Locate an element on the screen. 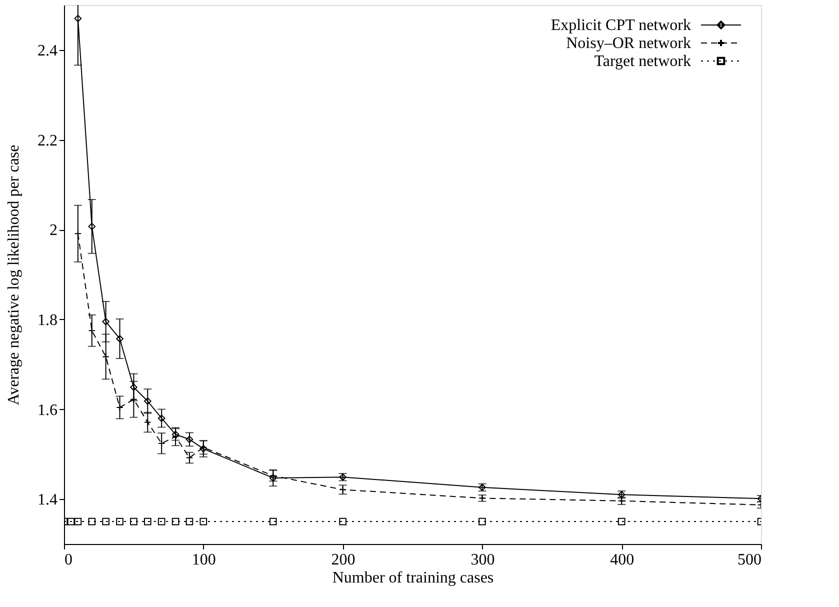 The image size is (839, 607). y-tick-label: 2.4 is located at coordinates (48, 51).